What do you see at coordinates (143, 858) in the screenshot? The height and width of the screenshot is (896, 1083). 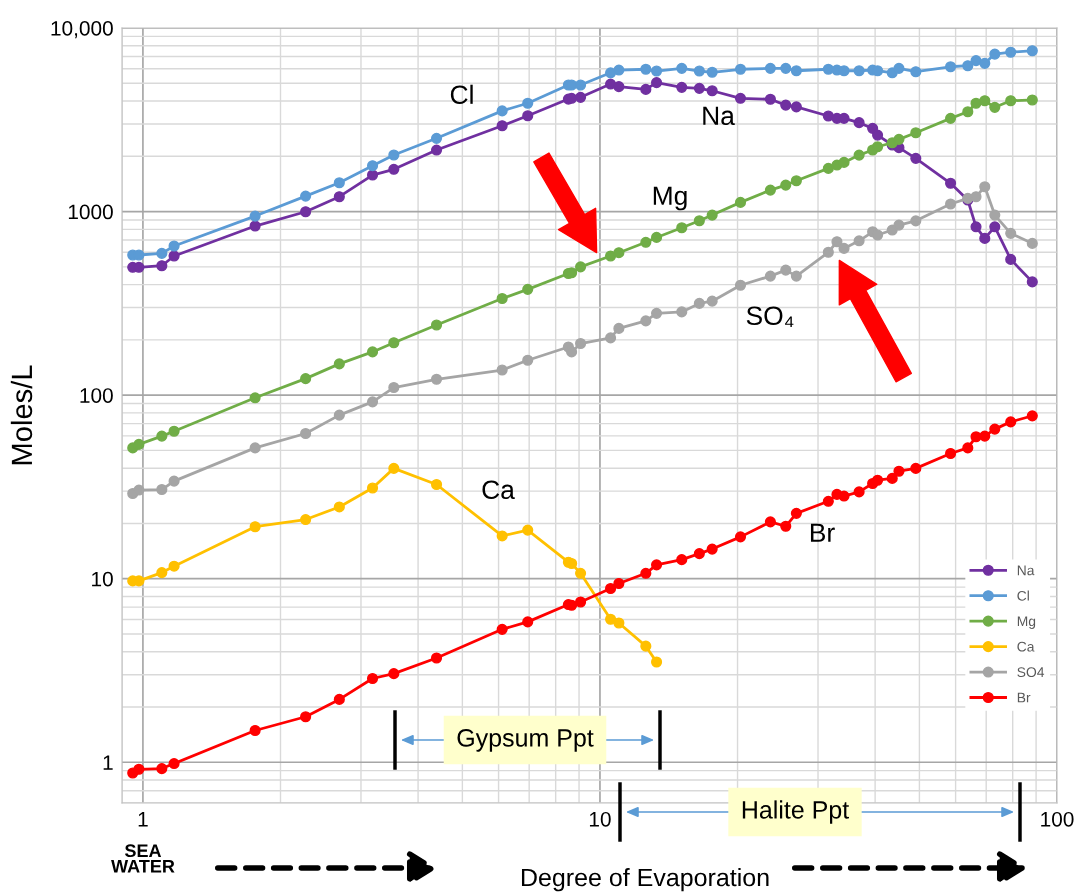 I see `text: SEA WATER` at bounding box center [143, 858].